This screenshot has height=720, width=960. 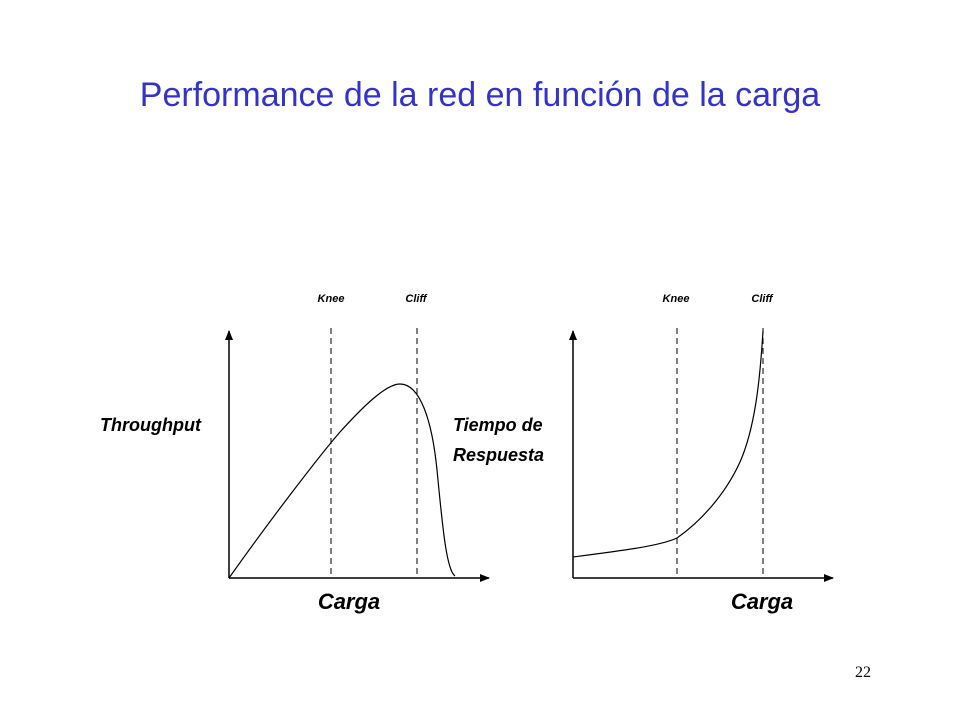 What do you see at coordinates (498, 455) in the screenshot?
I see `response-y-label-line2: Respuesta` at bounding box center [498, 455].